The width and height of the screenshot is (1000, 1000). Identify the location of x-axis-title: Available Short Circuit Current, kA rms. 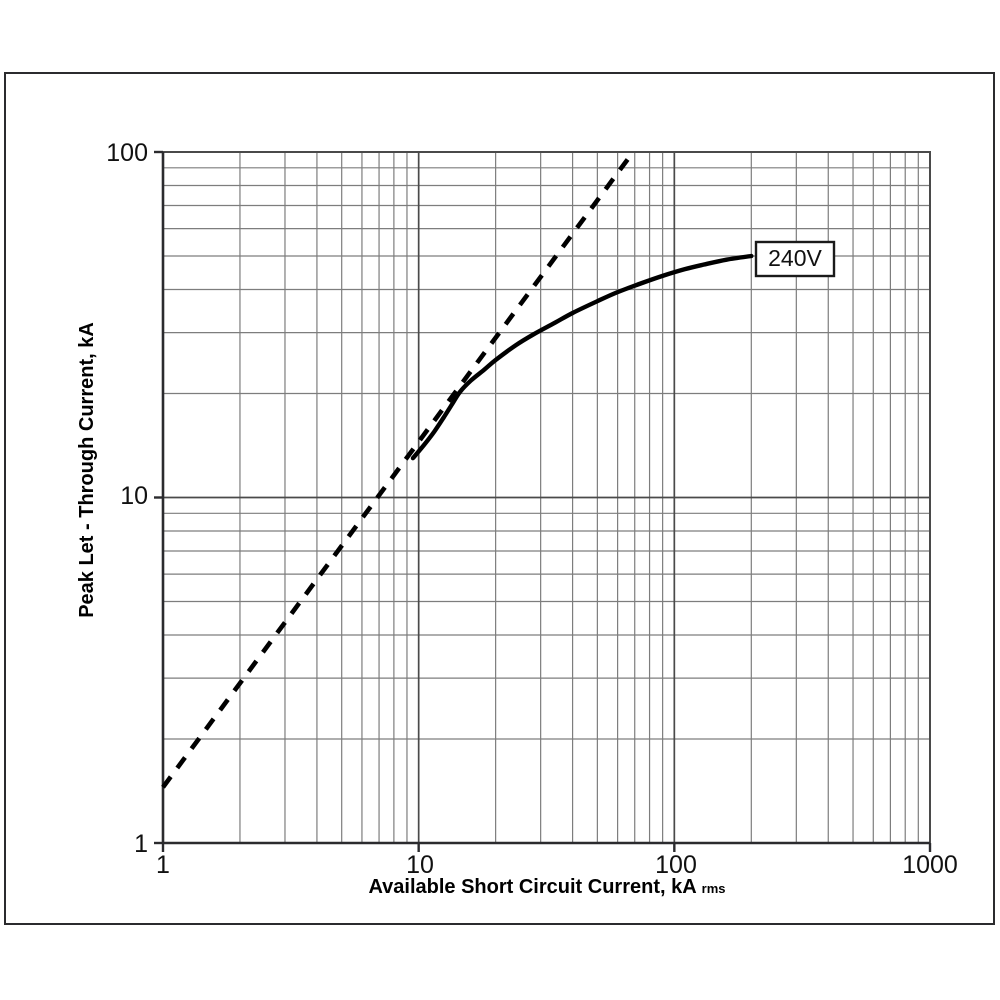
(546, 887).